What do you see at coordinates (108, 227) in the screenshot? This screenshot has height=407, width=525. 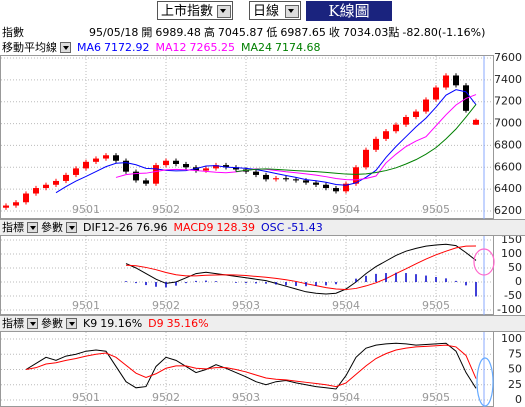 I see `legend-name: DIF12-26` at bounding box center [108, 227].